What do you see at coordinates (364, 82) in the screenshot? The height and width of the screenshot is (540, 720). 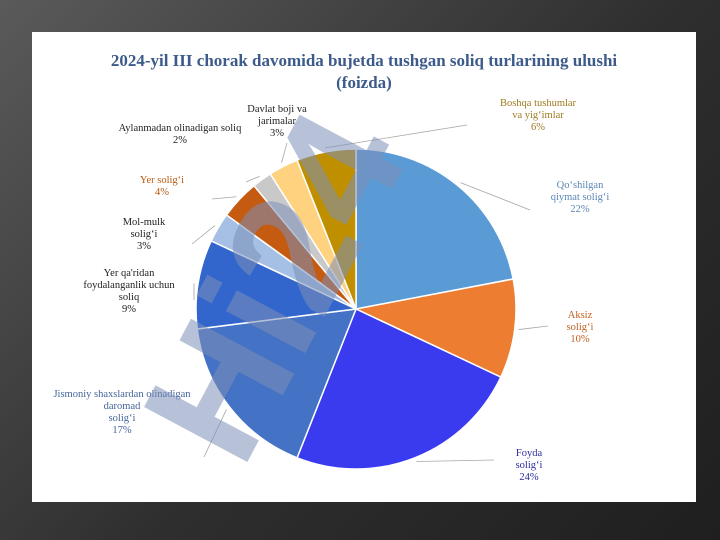 I see `chart-title-line2: (foizda)` at bounding box center [364, 82].